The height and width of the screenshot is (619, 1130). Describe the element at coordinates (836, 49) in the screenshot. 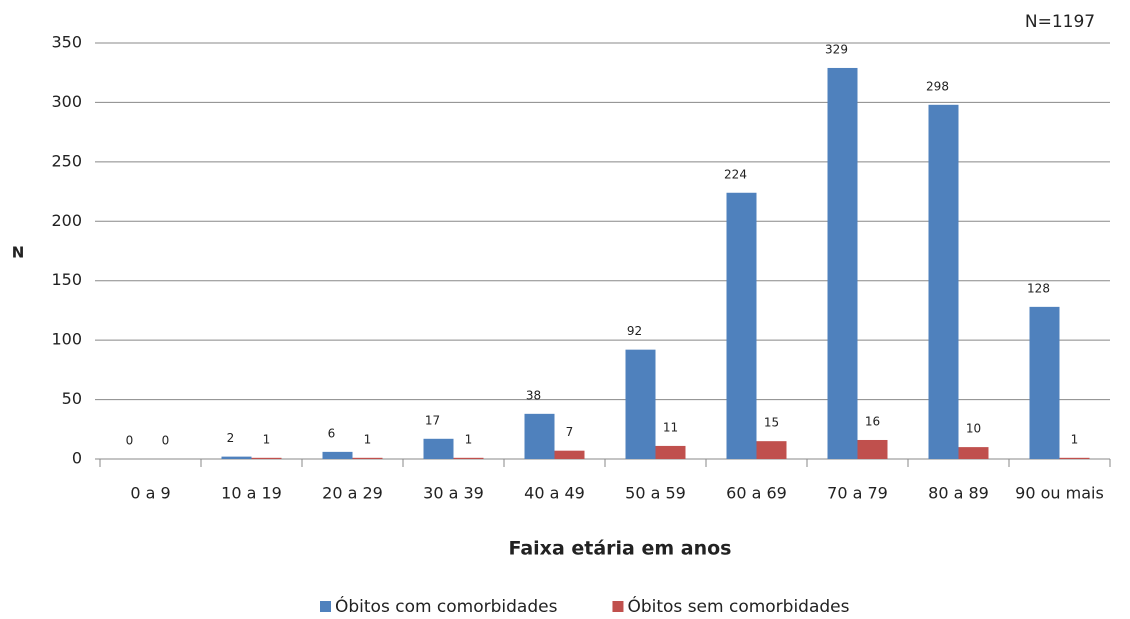

I see `value-label: 329` at that location.